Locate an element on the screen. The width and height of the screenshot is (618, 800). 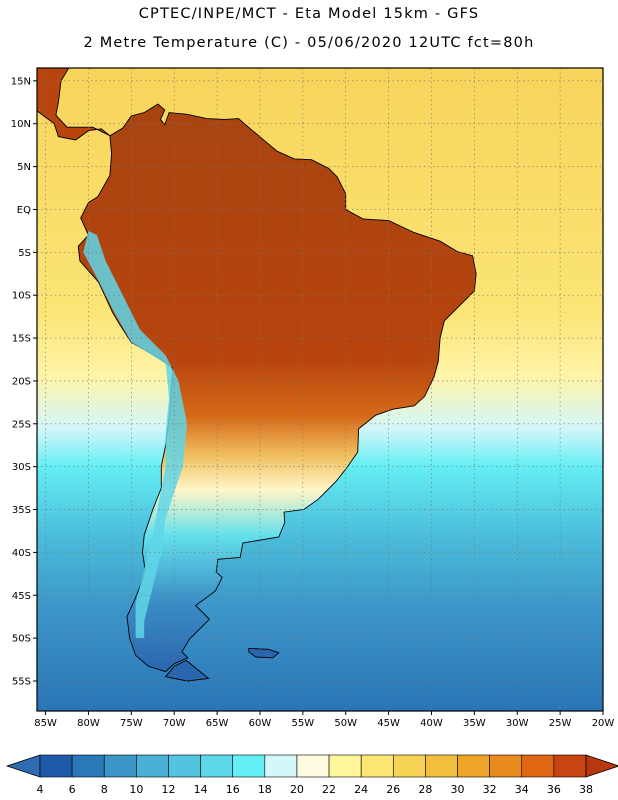
colorbar-label: 28 is located at coordinates (425, 789).